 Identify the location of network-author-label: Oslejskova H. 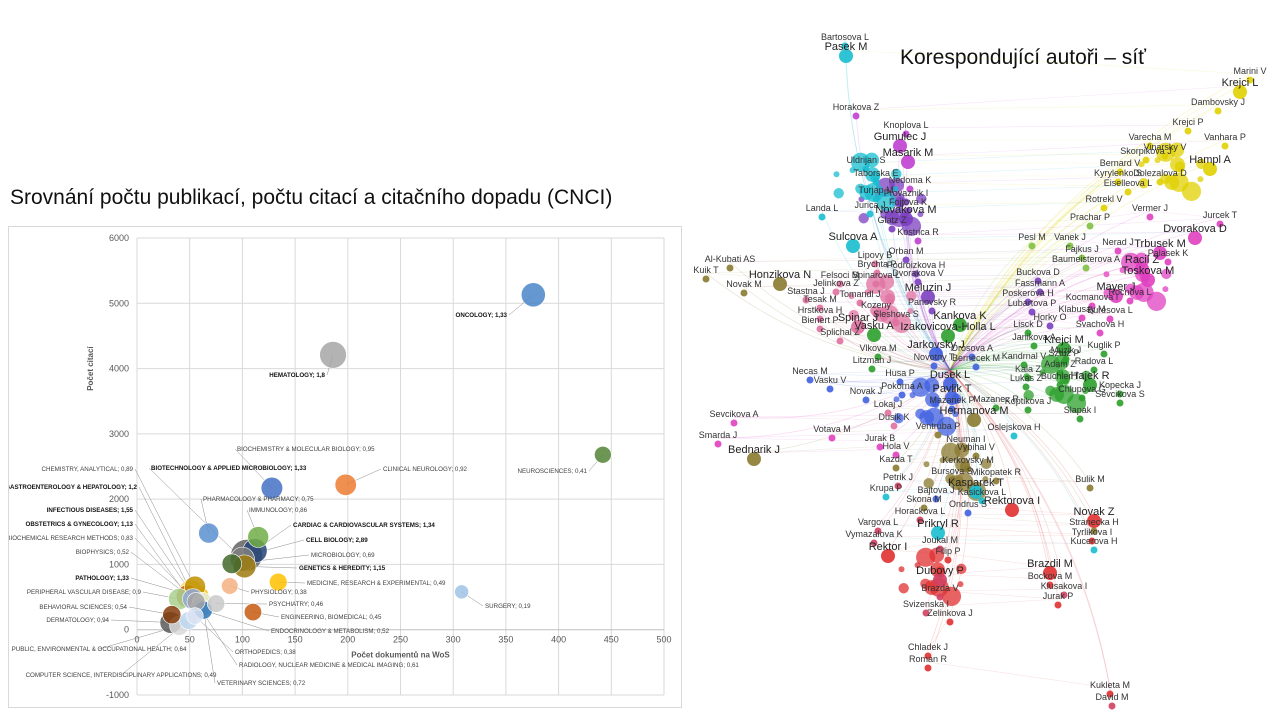
(1013, 427).